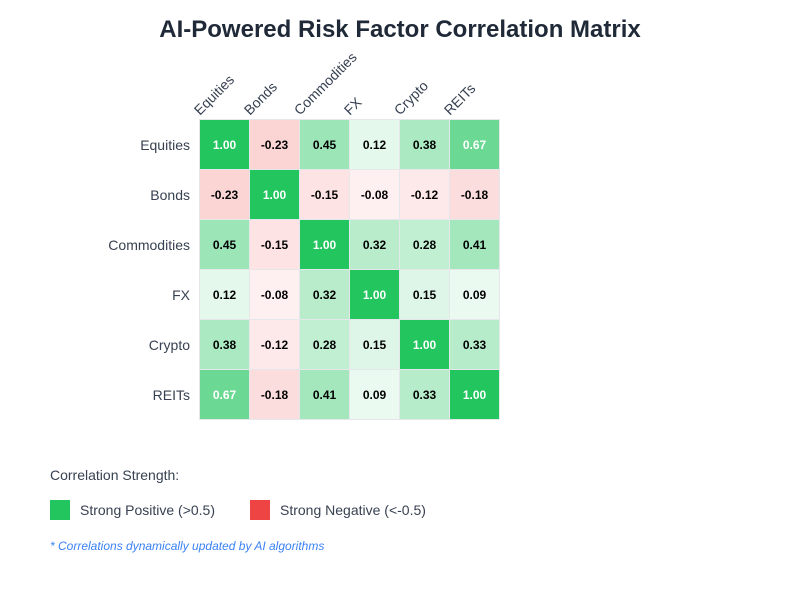 Image resolution: width=800 pixels, height=600 pixels. Describe the element at coordinates (148, 510) in the screenshot. I see `legend-label-positive: Strong Positive (>0.5)` at that location.